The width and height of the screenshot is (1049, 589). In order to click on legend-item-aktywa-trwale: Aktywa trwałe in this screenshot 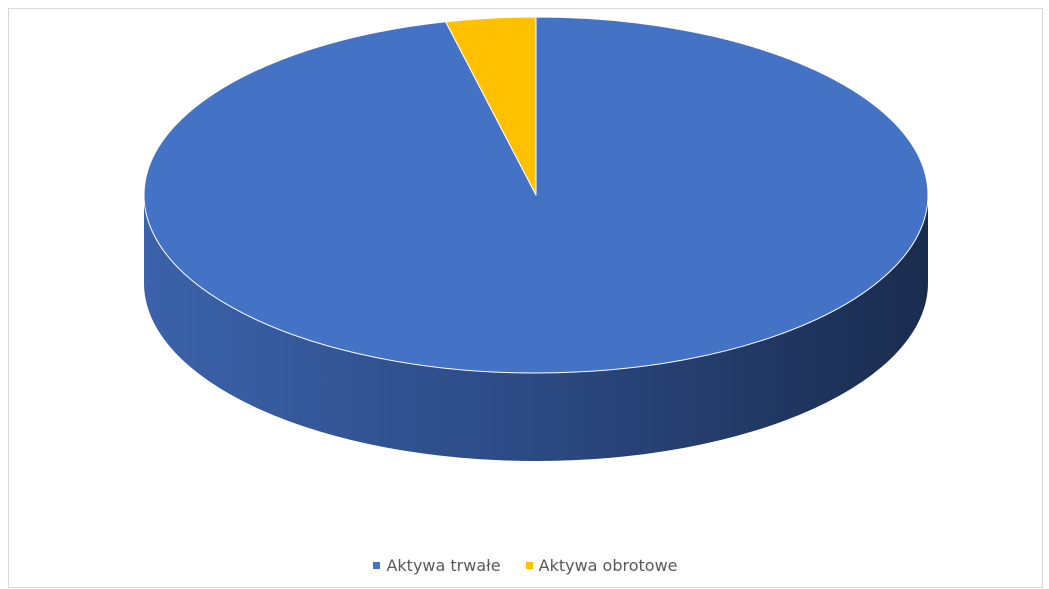, I will do `click(437, 565)`.